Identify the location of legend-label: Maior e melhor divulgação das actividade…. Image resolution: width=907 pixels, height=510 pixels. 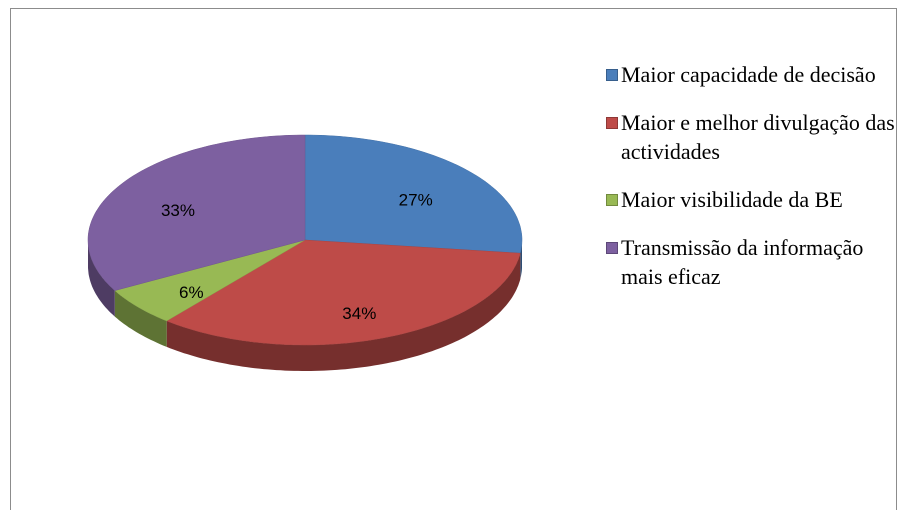
(758, 137).